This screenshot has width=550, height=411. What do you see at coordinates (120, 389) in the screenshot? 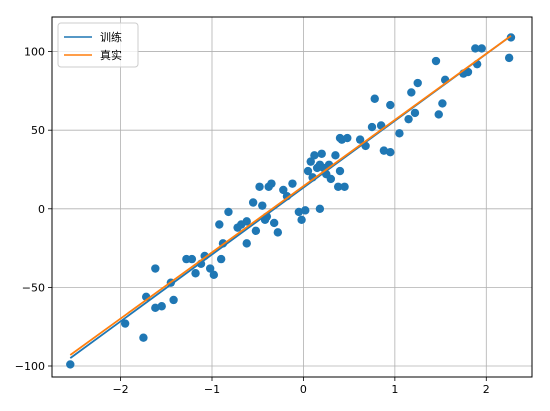
I see `x-tick-label: −2` at bounding box center [120, 389].